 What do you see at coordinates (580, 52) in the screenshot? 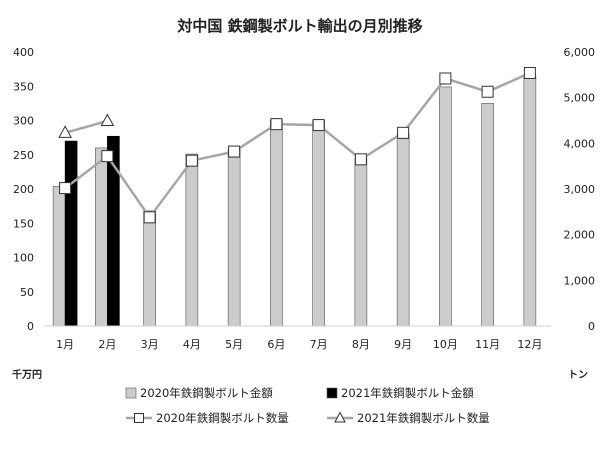
I see `right-tick-label: 6,000` at bounding box center [580, 52].